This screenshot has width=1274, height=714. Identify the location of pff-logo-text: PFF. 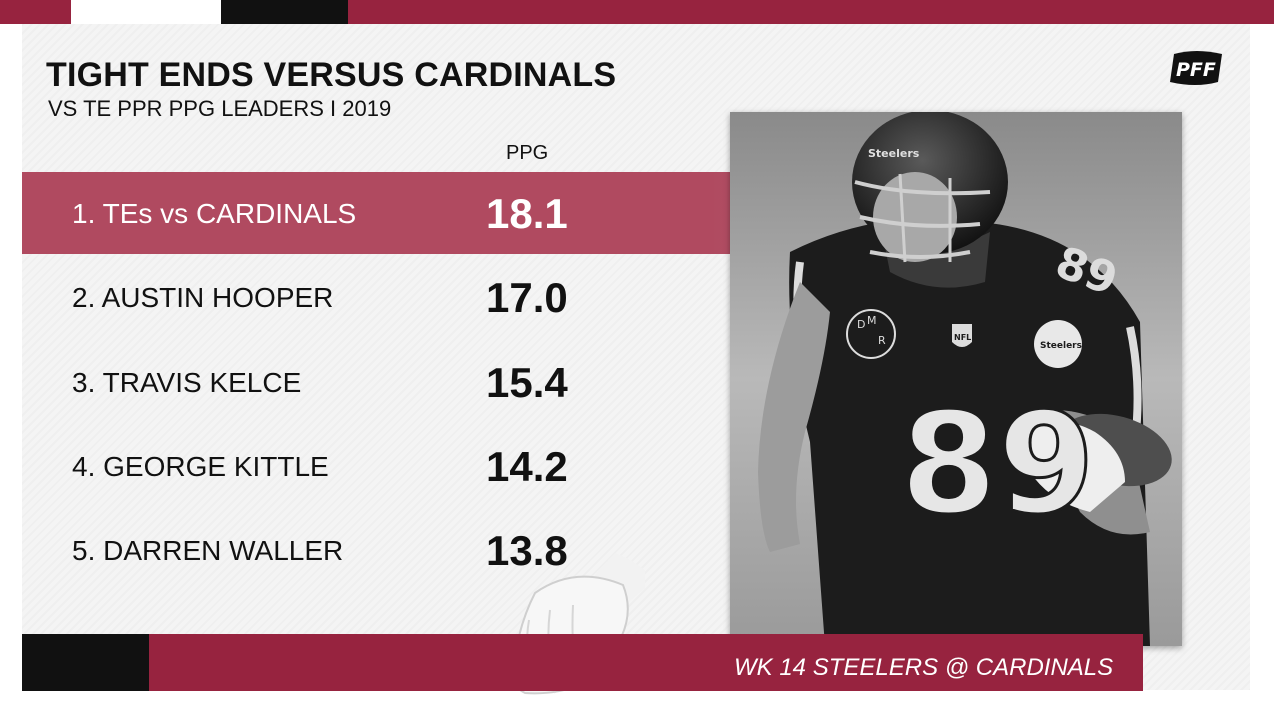
(1196, 70).